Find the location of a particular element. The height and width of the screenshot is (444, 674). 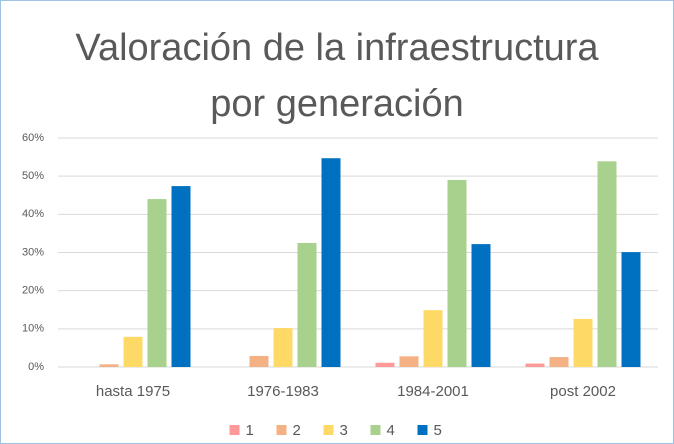

legend-label: 1 is located at coordinates (250, 430).